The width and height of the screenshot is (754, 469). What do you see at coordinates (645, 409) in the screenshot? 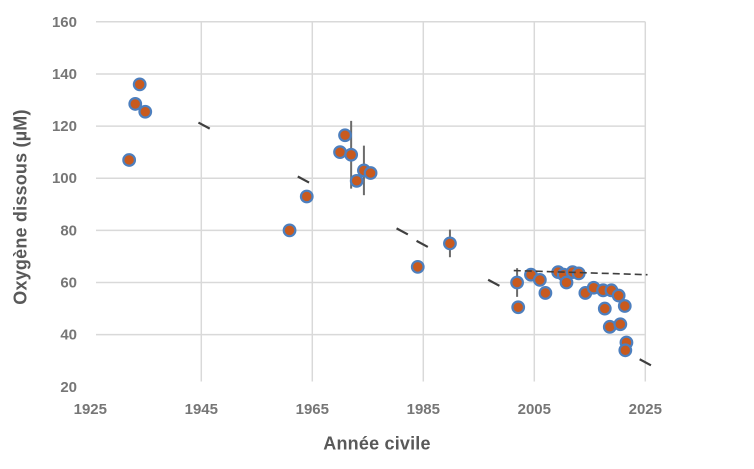
I see `x-tick-label: 2025` at bounding box center [645, 409].